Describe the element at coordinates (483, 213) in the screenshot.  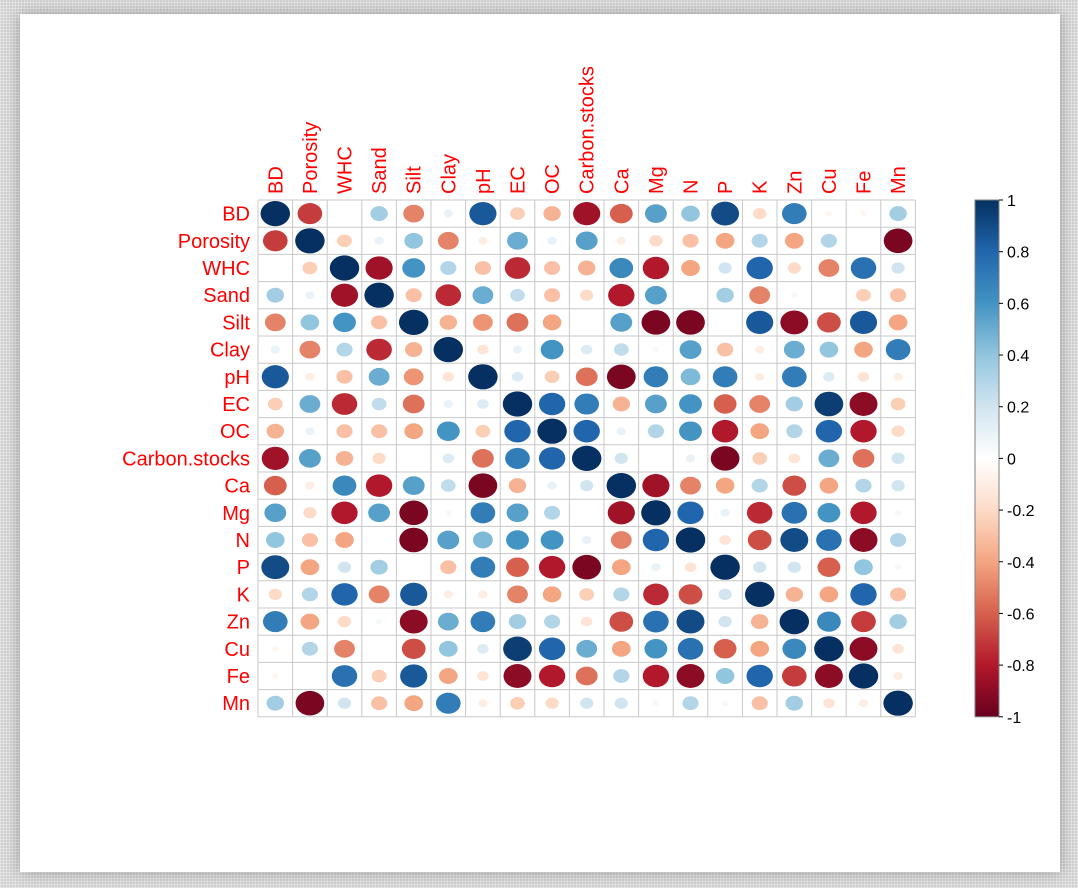
I see `corr-circle-BD-pH` at that location.